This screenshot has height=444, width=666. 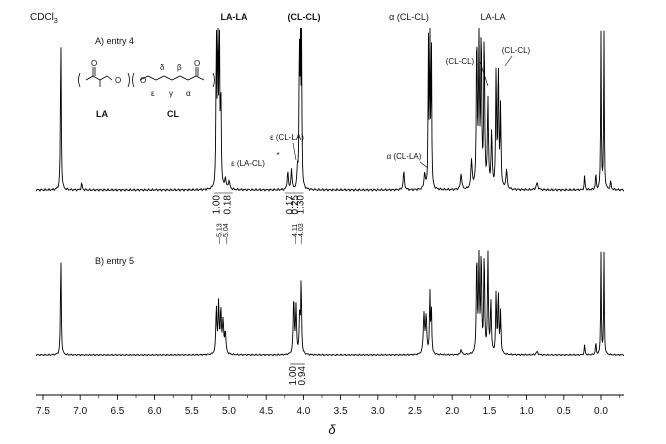 I want to click on x-tick-label: 3.5, so click(x=341, y=411).